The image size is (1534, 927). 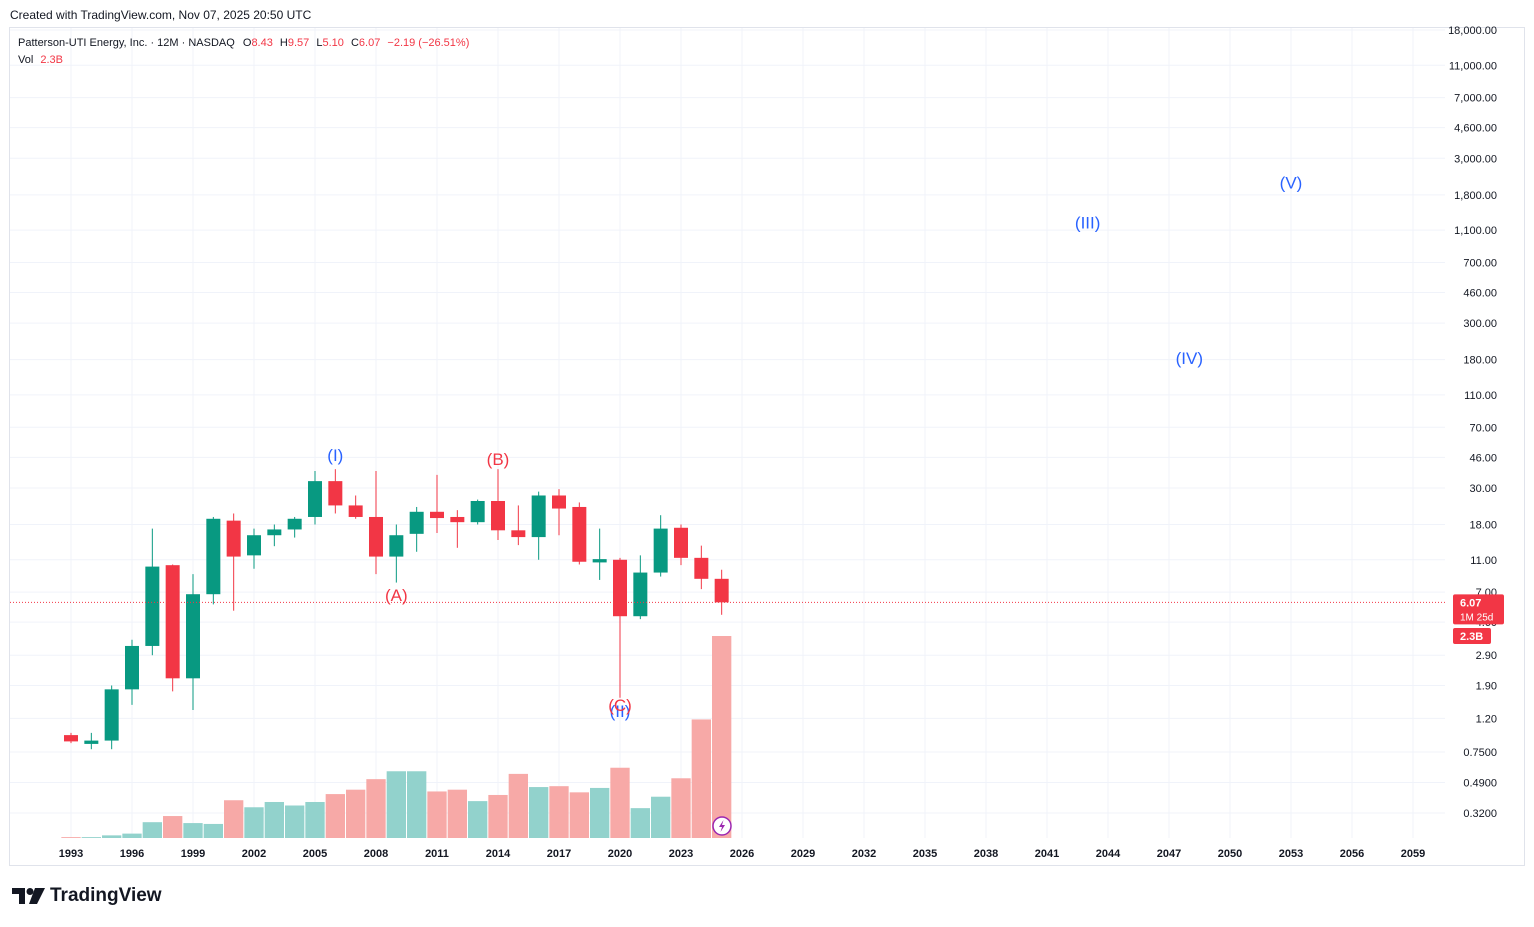 I want to click on price-axis-label: 7,000.00, so click(x=1475, y=99).